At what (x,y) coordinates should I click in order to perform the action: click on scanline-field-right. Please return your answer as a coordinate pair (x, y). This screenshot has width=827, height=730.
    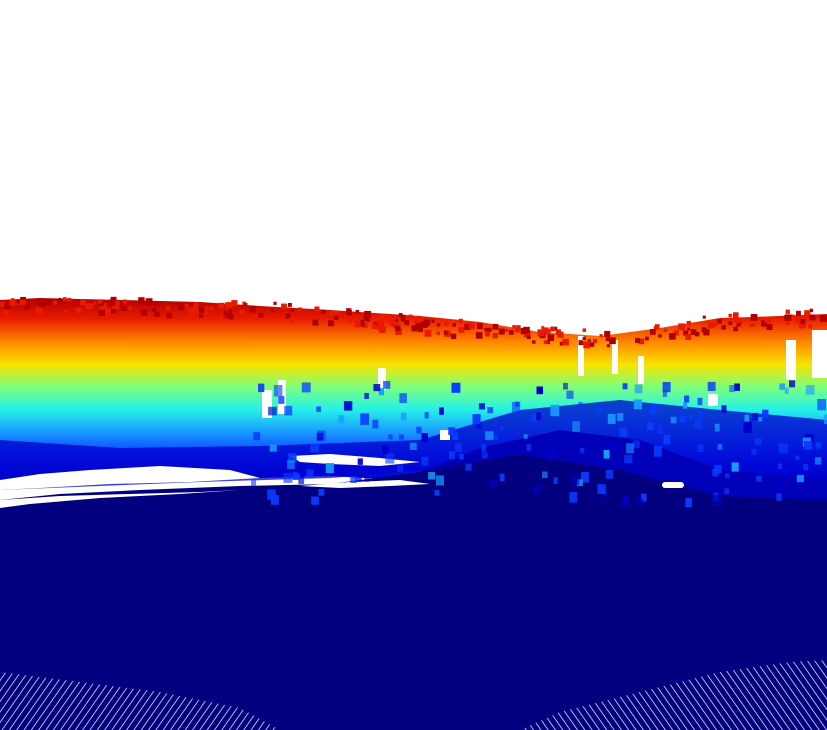
    Looking at the image, I should click on (673, 695).